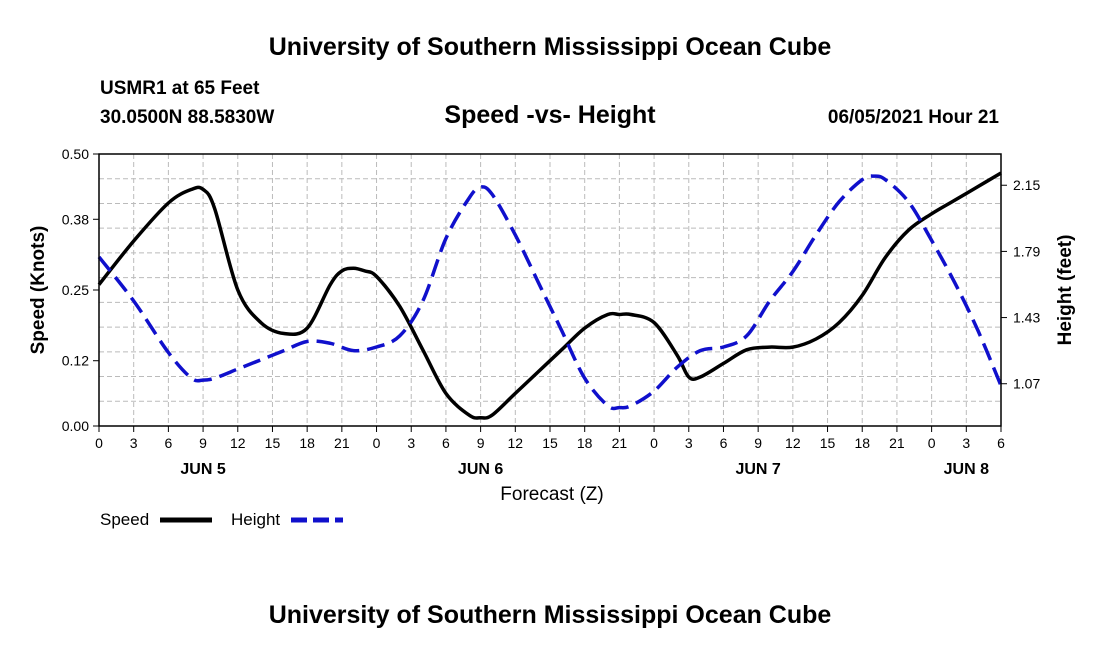  Describe the element at coordinates (1026, 384) in the screenshot. I see `y2-tick-label: 1.07` at that location.